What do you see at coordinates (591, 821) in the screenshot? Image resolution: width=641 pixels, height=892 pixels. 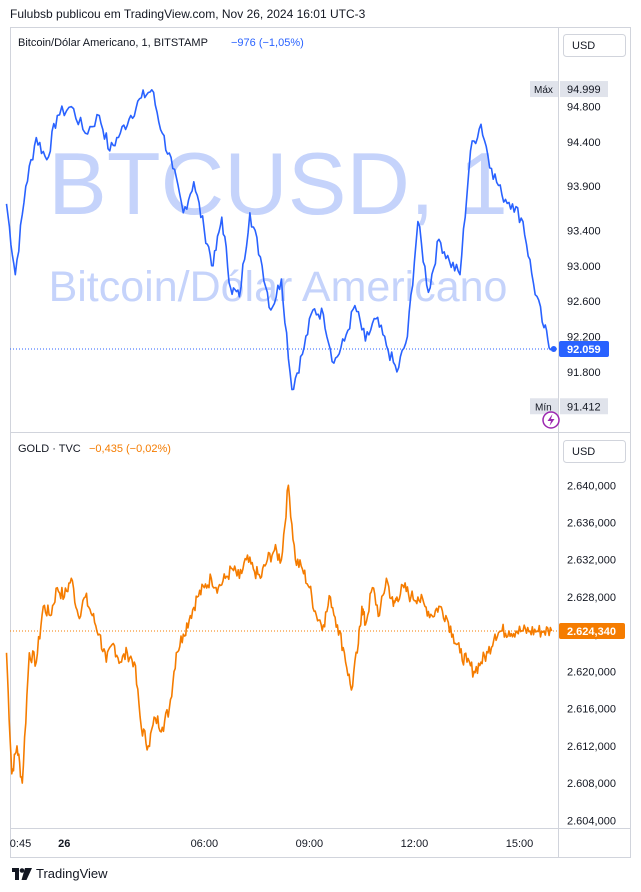 I see `gold-tick-label: 2.604,000` at bounding box center [591, 821].